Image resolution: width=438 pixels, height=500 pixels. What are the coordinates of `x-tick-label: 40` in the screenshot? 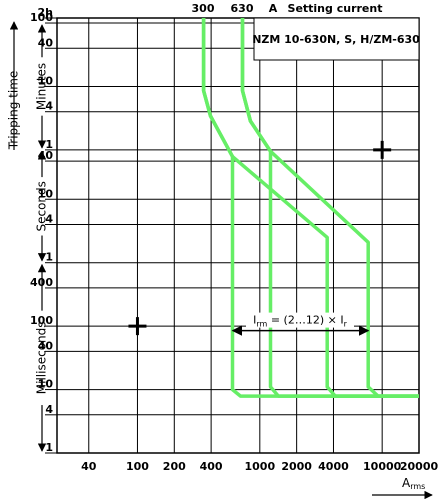 It's located at (89, 466).